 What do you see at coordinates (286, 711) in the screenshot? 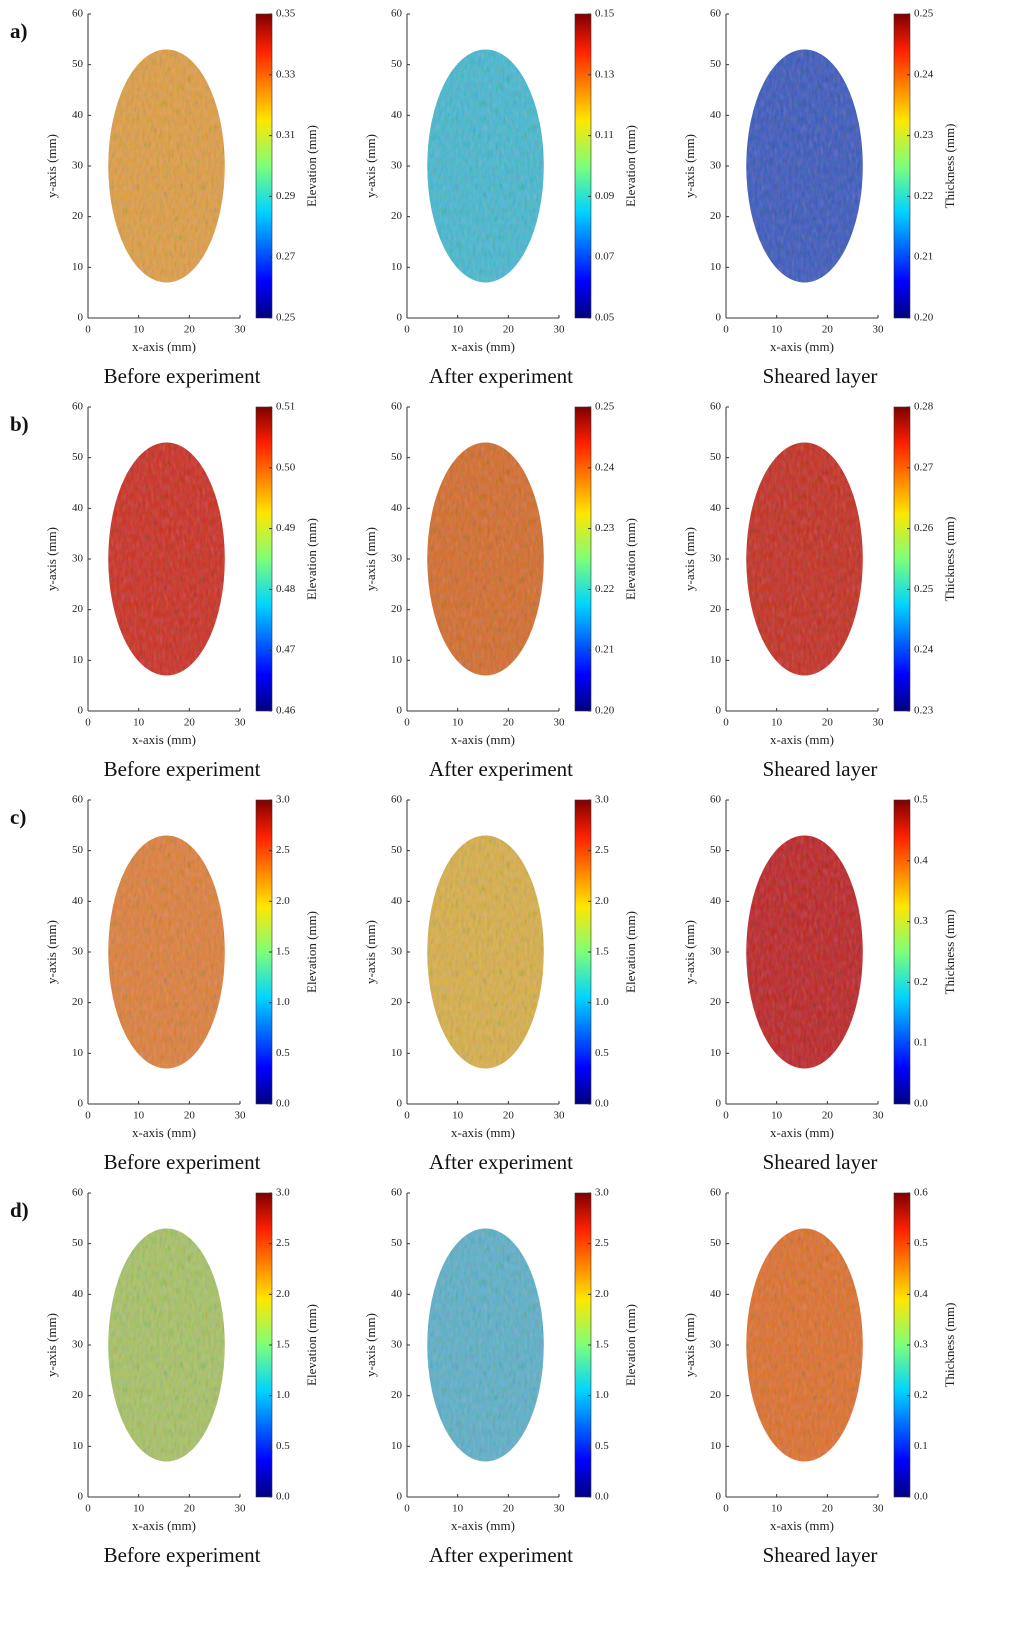
I see `colorbar-tick-label: 0.46` at bounding box center [286, 711].